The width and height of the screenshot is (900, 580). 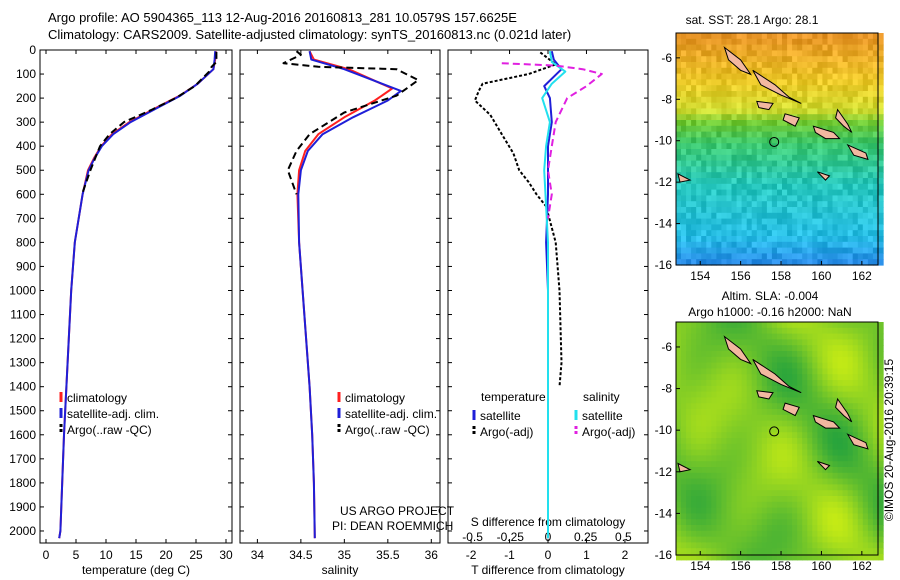 I want to click on y-tick-label: 200, so click(x=26, y=98).